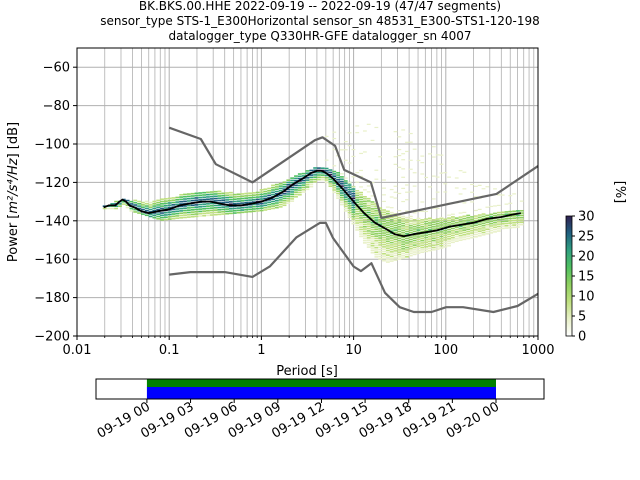 Image resolution: width=640 pixels, height=480 pixels. What do you see at coordinates (354, 267) in the screenshot?
I see `series-noise-model-low` at bounding box center [354, 267].